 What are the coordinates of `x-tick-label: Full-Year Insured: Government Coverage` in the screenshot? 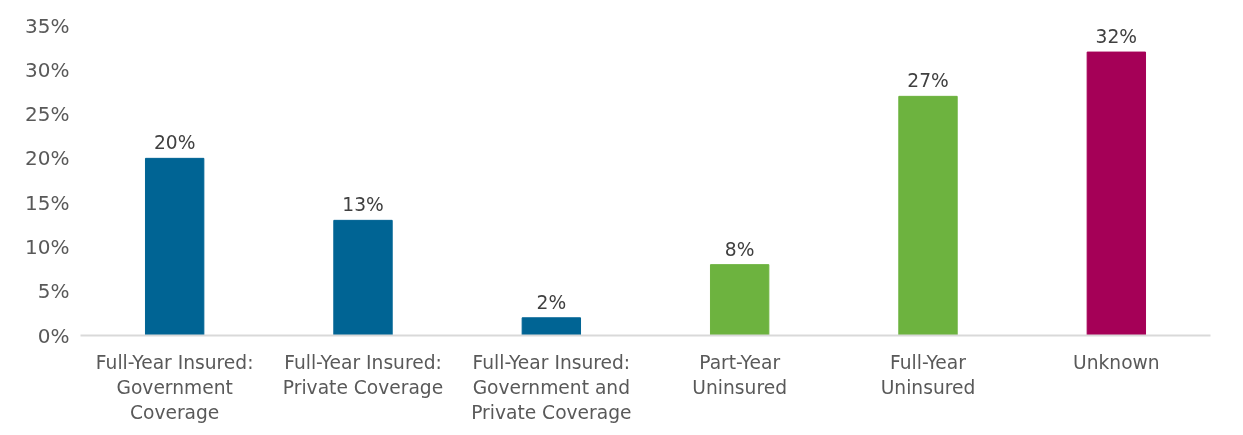 It's located at (174, 387).